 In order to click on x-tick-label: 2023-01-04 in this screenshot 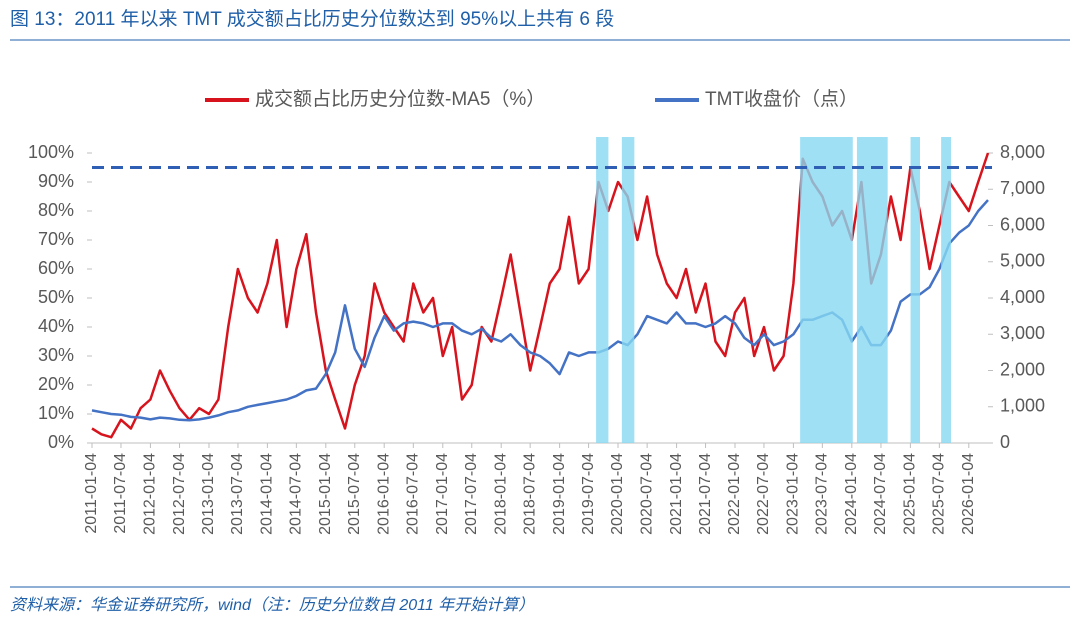, I will do `click(793, 494)`.